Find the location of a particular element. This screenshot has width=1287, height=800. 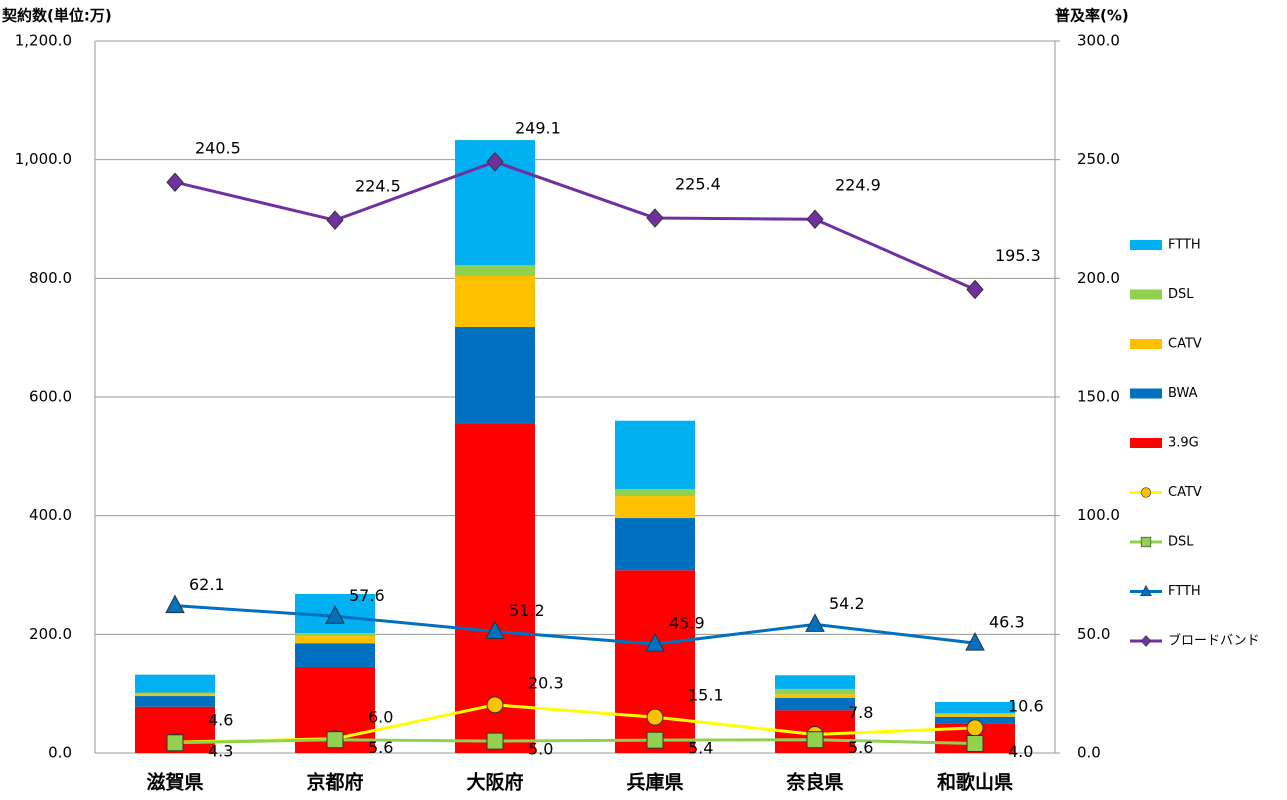

data-label: 195.3 is located at coordinates (1018, 255).